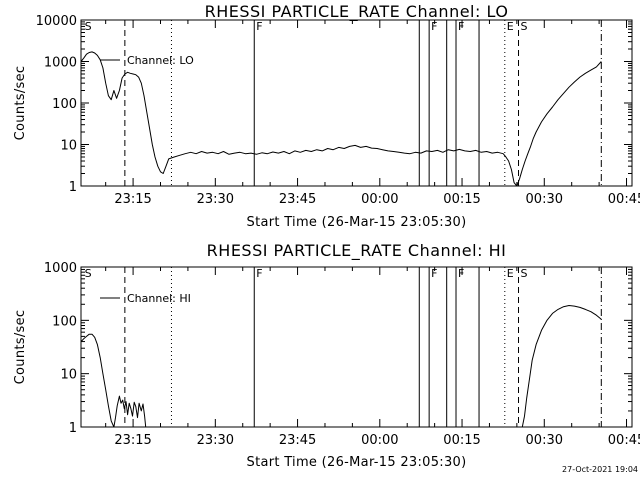  Describe the element at coordinates (600, 469) in the screenshot. I see `footer-timestamp: 27-Oct-2021 19:04` at that location.